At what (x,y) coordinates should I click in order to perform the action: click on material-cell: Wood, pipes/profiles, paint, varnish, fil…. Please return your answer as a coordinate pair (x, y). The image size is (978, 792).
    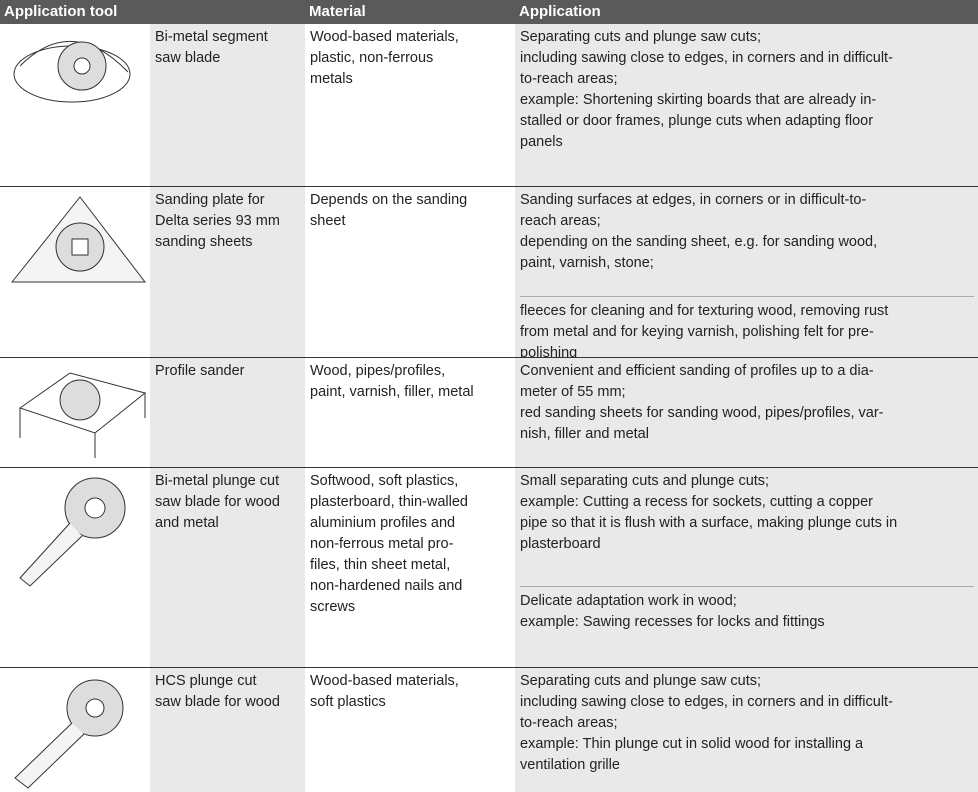
    Looking at the image, I should click on (410, 412).